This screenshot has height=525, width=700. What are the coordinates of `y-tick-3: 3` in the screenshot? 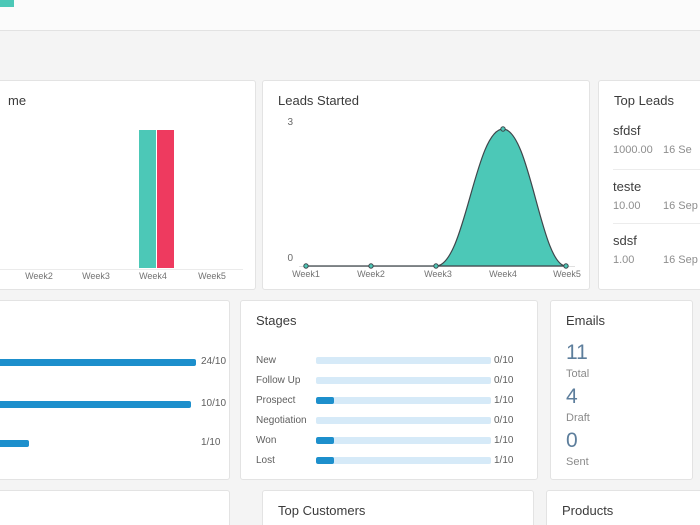 It's located at (290, 122).